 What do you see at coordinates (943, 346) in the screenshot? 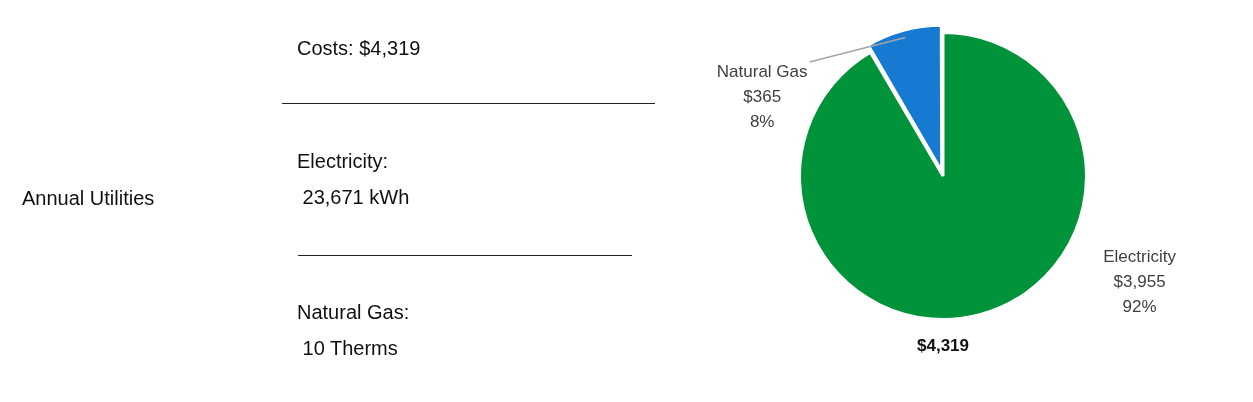
I see `text: $4,319` at bounding box center [943, 346].